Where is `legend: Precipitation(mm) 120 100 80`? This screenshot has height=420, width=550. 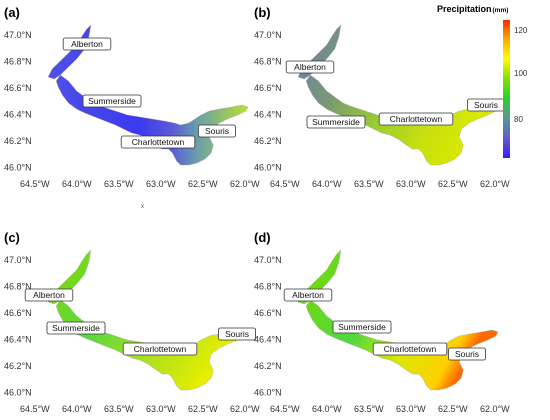
legend: Precipitation(mm) 120 100 80 is located at coordinates (482, 81).